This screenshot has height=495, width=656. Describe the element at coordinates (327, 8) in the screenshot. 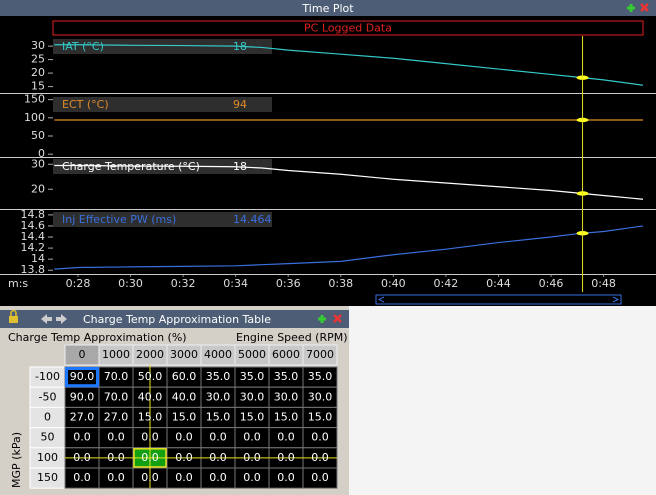

I see `window-title: Time Plot` at that location.